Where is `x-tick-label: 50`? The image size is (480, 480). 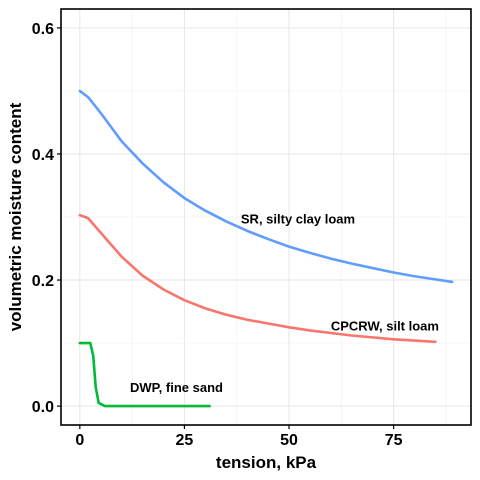
x-tick-label: 50 is located at coordinates (289, 440).